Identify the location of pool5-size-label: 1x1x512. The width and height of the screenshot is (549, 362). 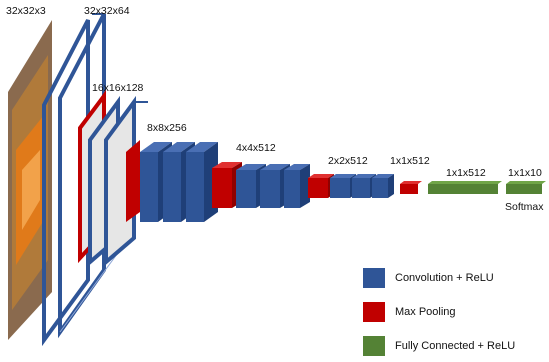
(410, 161).